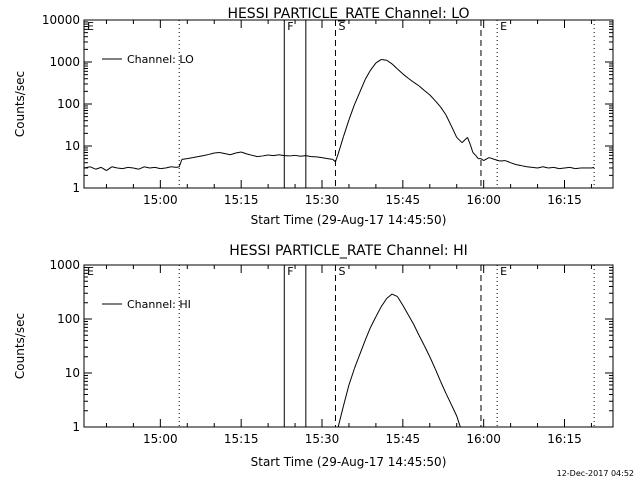  I want to click on y-axis-label: Counts/sec, so click(20, 346).